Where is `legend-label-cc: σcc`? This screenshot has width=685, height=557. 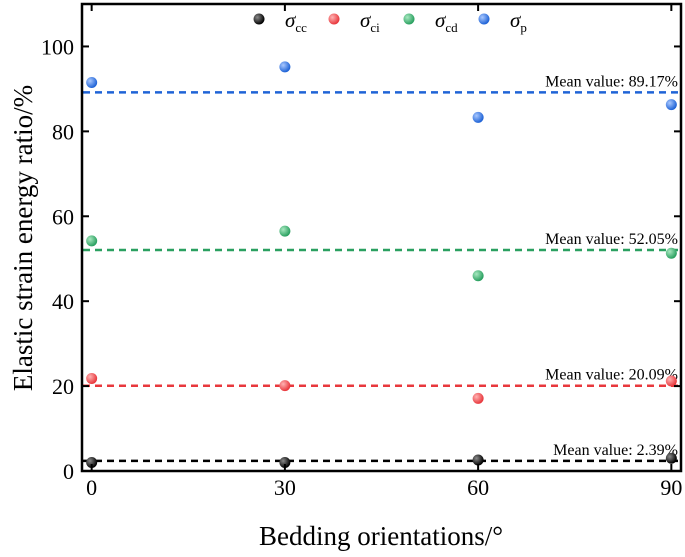 legend-label-cc: σcc is located at coordinates (296, 21).